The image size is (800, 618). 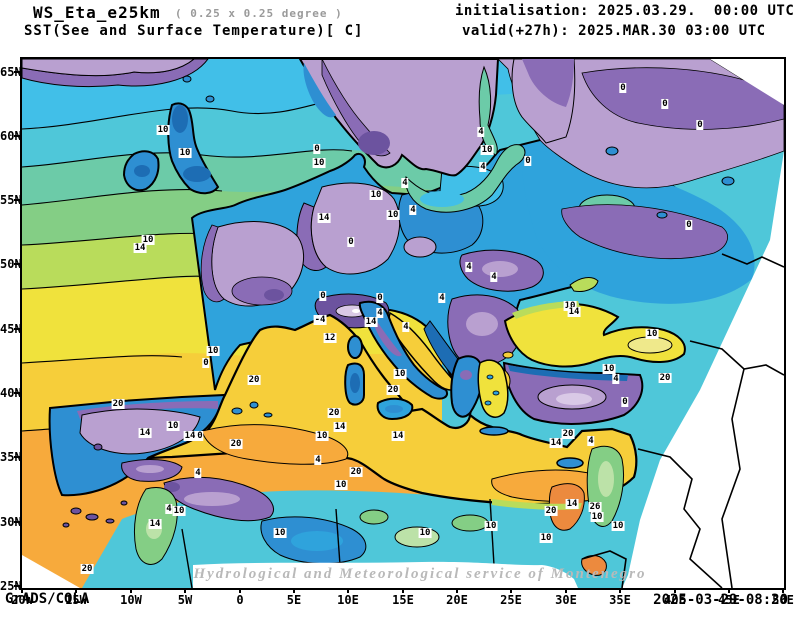 I want to click on region-sea-of-azov, so click(x=584, y=284).